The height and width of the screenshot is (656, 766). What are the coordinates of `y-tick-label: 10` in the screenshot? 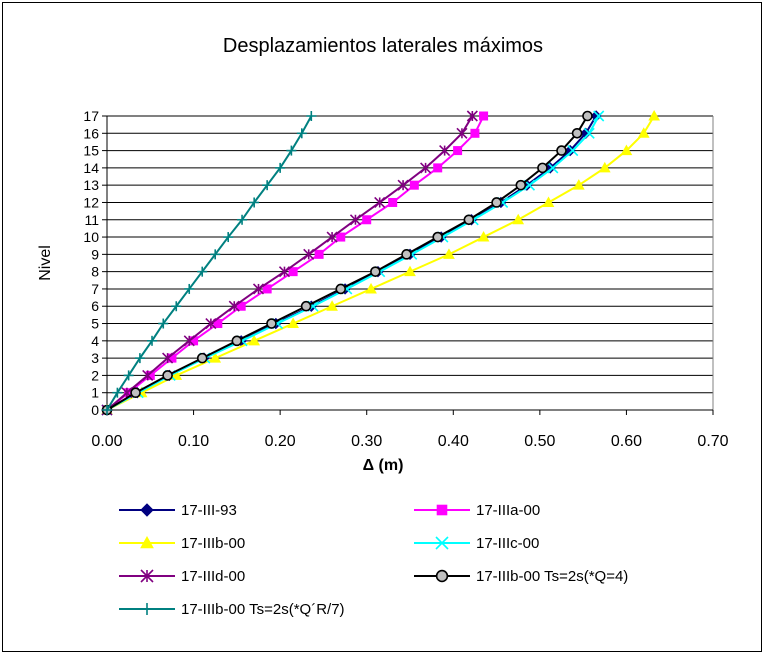 It's located at (91, 237).